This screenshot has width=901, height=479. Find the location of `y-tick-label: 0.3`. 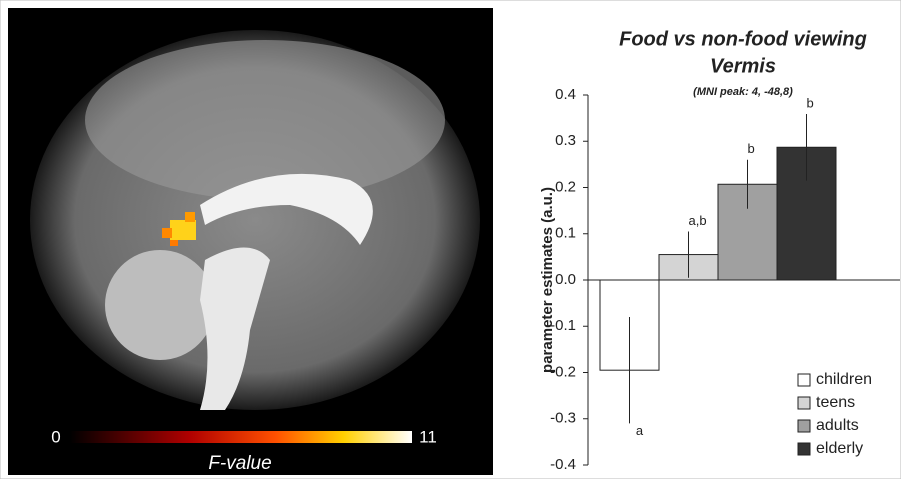

y-tick-label: 0.3 is located at coordinates (565, 140).